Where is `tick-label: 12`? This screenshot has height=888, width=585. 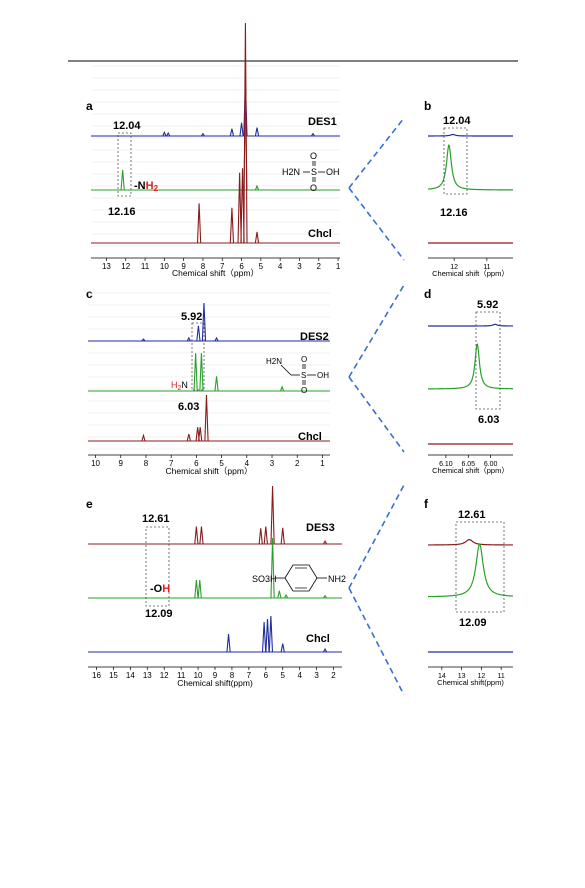 tick-label: 12 is located at coordinates (125, 266).